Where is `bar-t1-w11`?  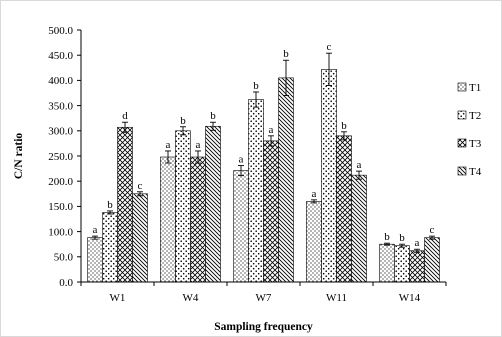
bar-t1-w11 is located at coordinates (314, 242).